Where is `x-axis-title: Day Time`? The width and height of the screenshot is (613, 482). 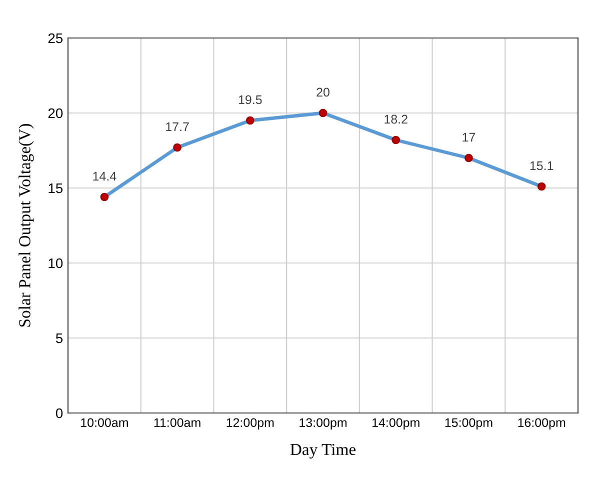
x-axis-title: Day Time is located at coordinates (323, 451).